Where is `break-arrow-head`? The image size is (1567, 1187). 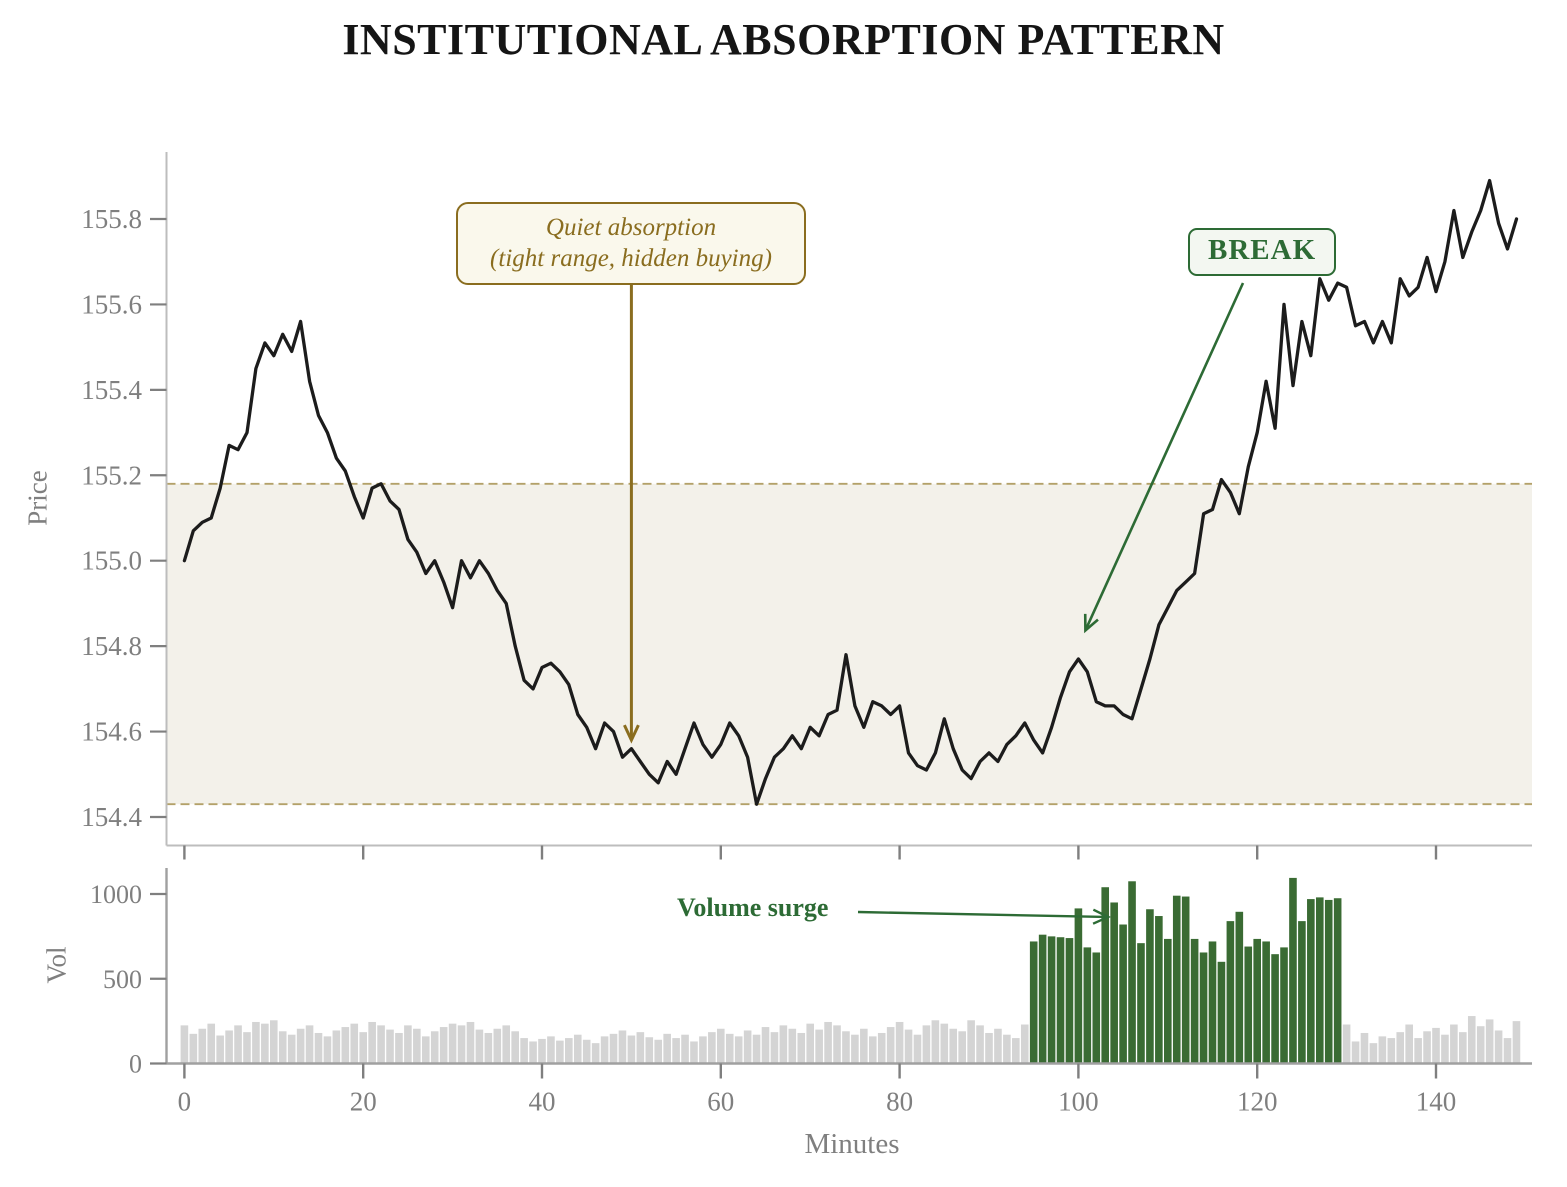
break-arrow-head is located at coordinates (1091, 623).